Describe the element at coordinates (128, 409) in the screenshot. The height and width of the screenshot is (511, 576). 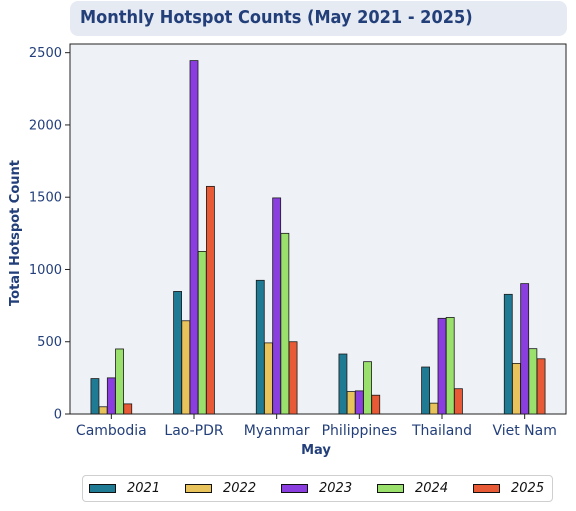
I see `bar-cambodia-2025` at that location.